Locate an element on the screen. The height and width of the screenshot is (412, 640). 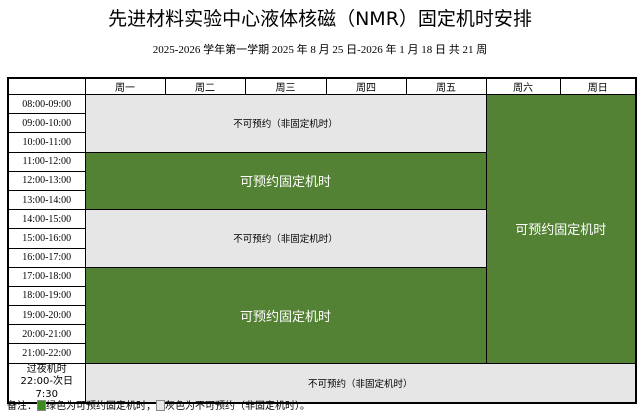
overnight-time: 22:00-次日 is located at coordinates (46, 382).